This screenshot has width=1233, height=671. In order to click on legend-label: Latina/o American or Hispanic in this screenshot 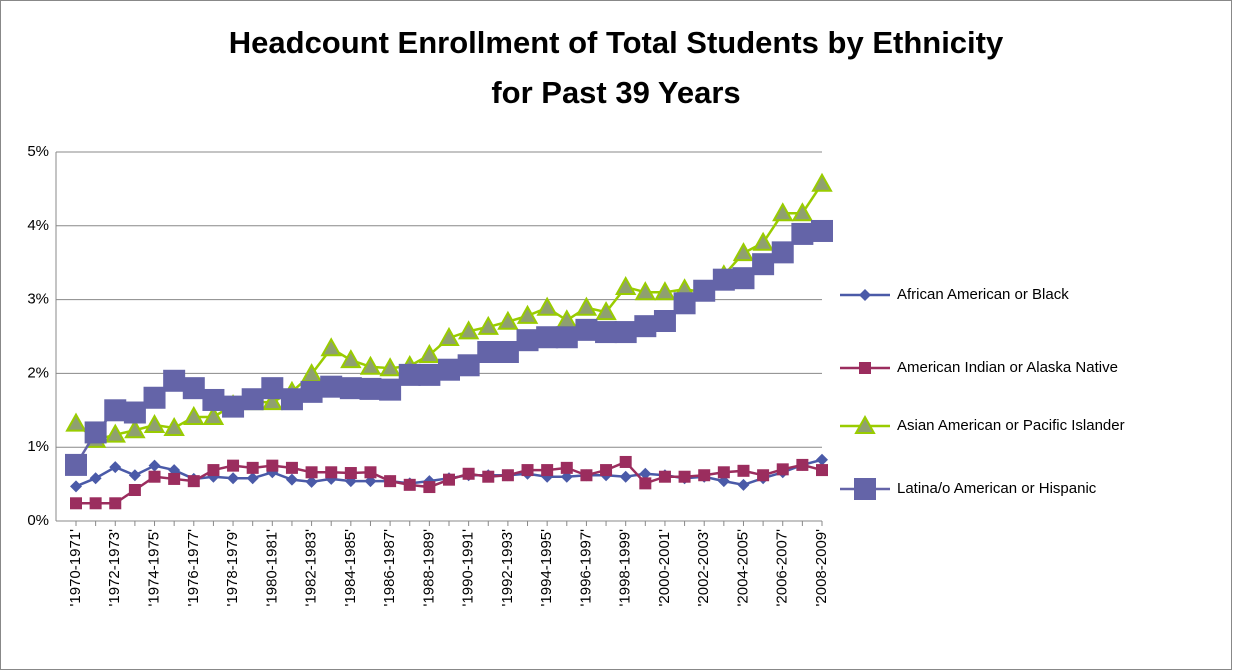, I will do `click(997, 488)`.